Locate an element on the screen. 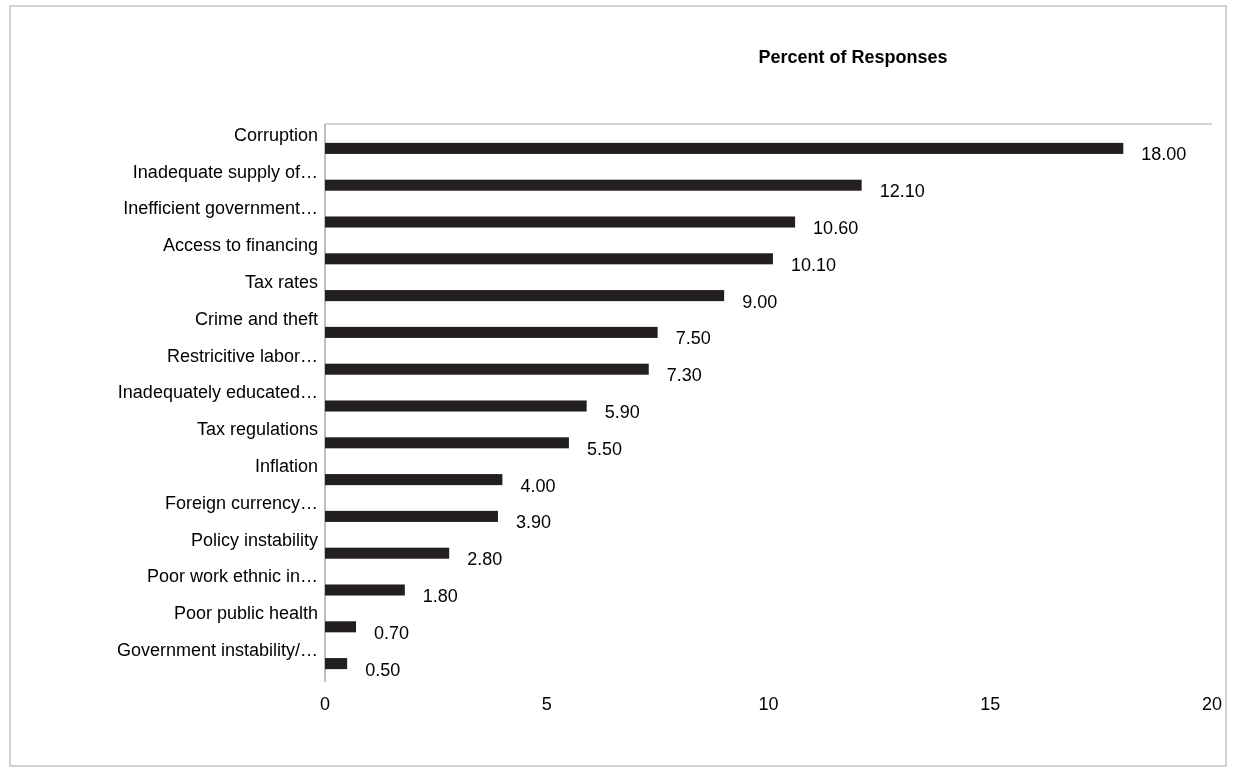 The image size is (1236, 772). data-label: 5.90 is located at coordinates (622, 412).